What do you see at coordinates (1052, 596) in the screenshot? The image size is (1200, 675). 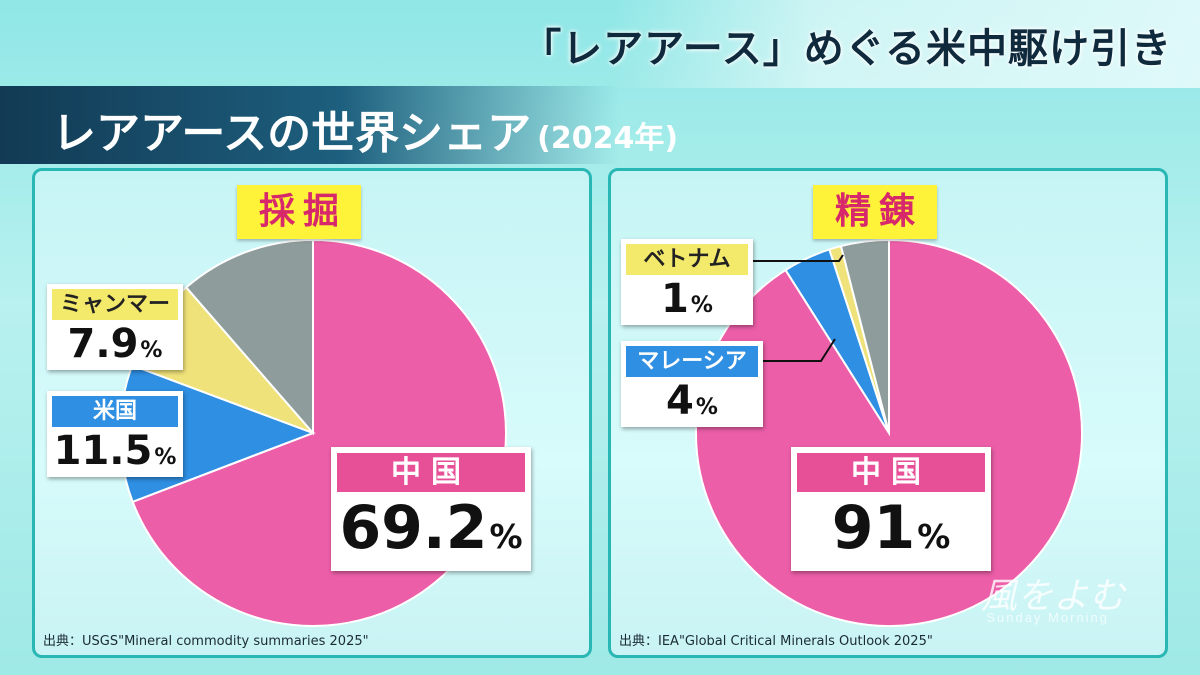 I see `program-logo: 風をよむ` at bounding box center [1052, 596].